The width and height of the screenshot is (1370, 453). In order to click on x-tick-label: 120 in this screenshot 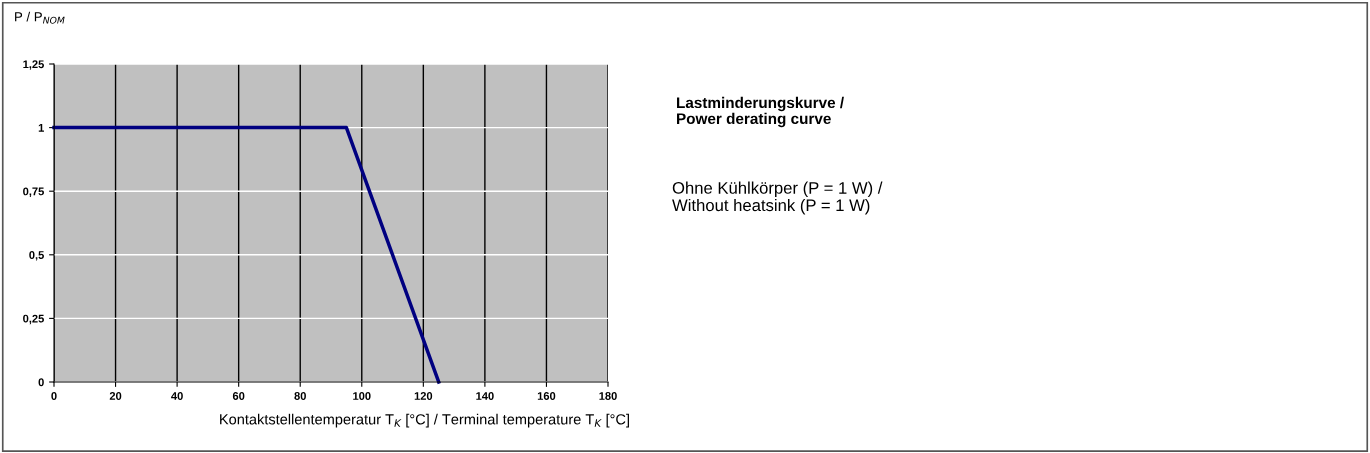, I will do `click(423, 396)`.